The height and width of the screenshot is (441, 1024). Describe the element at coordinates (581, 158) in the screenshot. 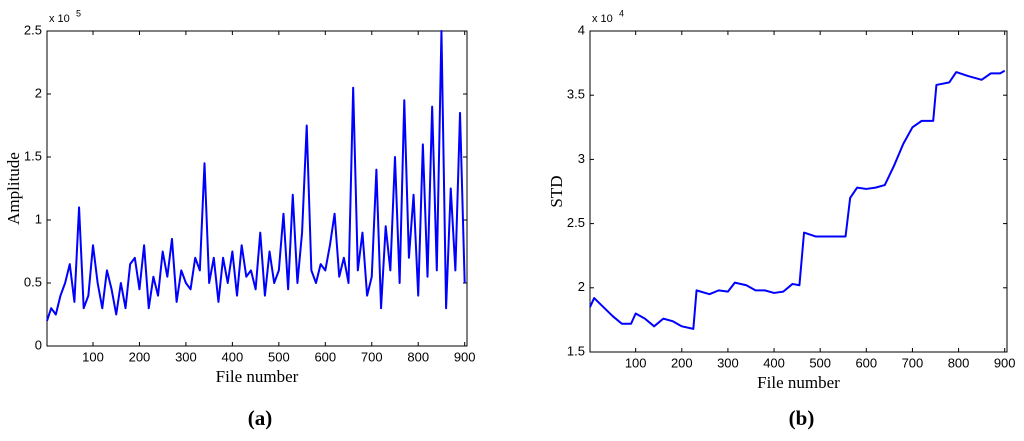

I see `y-tick-label: 3` at that location.